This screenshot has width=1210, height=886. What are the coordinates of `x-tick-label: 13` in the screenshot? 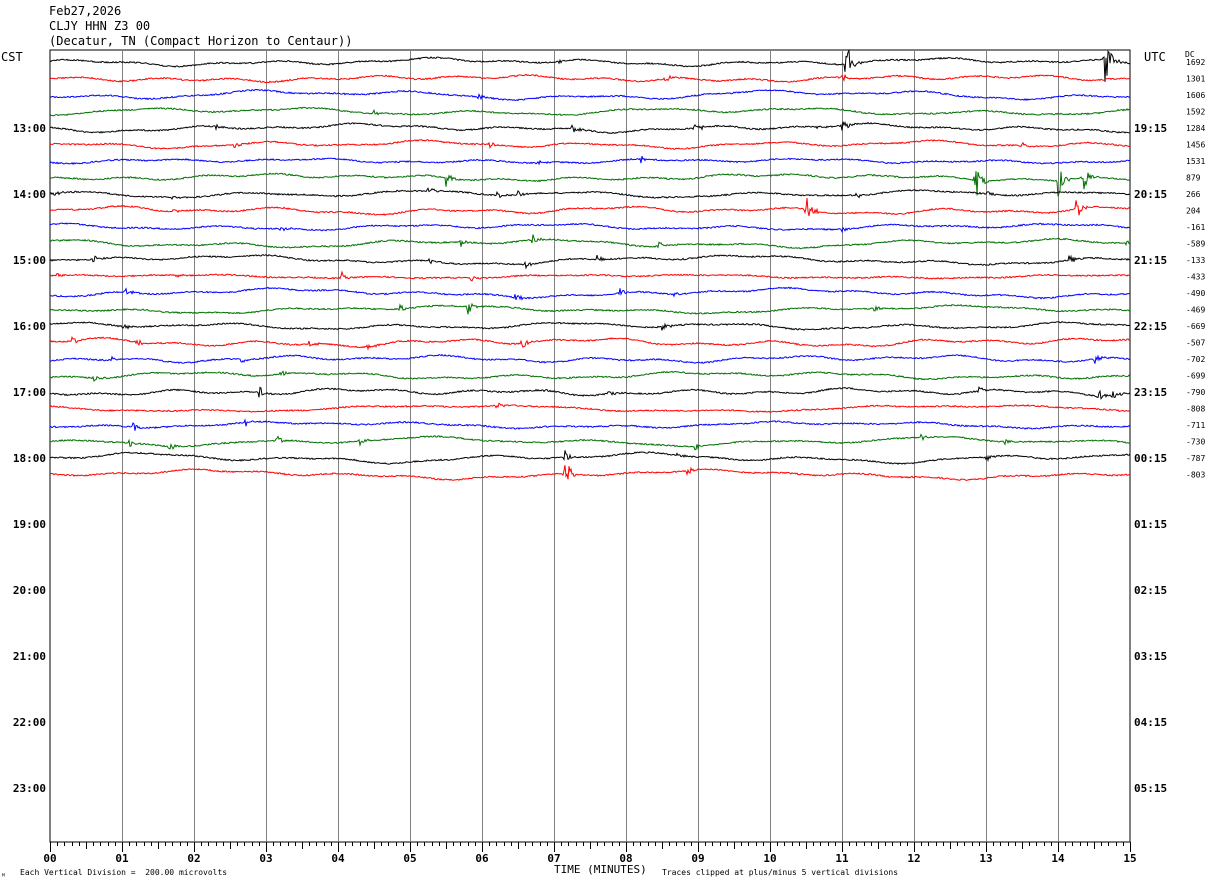 It's located at (985, 858).